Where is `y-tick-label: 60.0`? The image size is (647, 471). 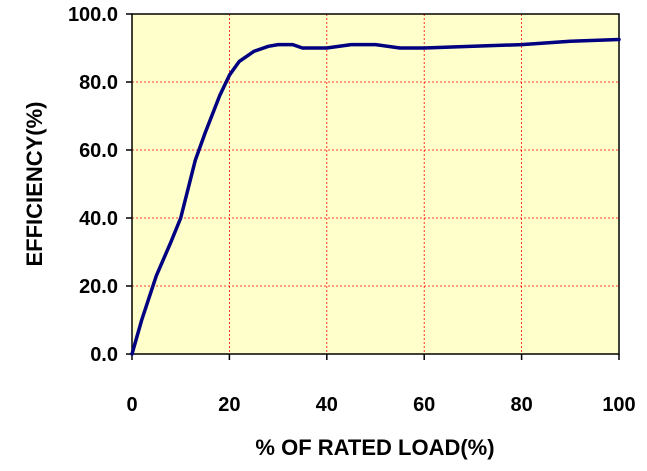 y-tick-label: 60.0 is located at coordinates (98, 151).